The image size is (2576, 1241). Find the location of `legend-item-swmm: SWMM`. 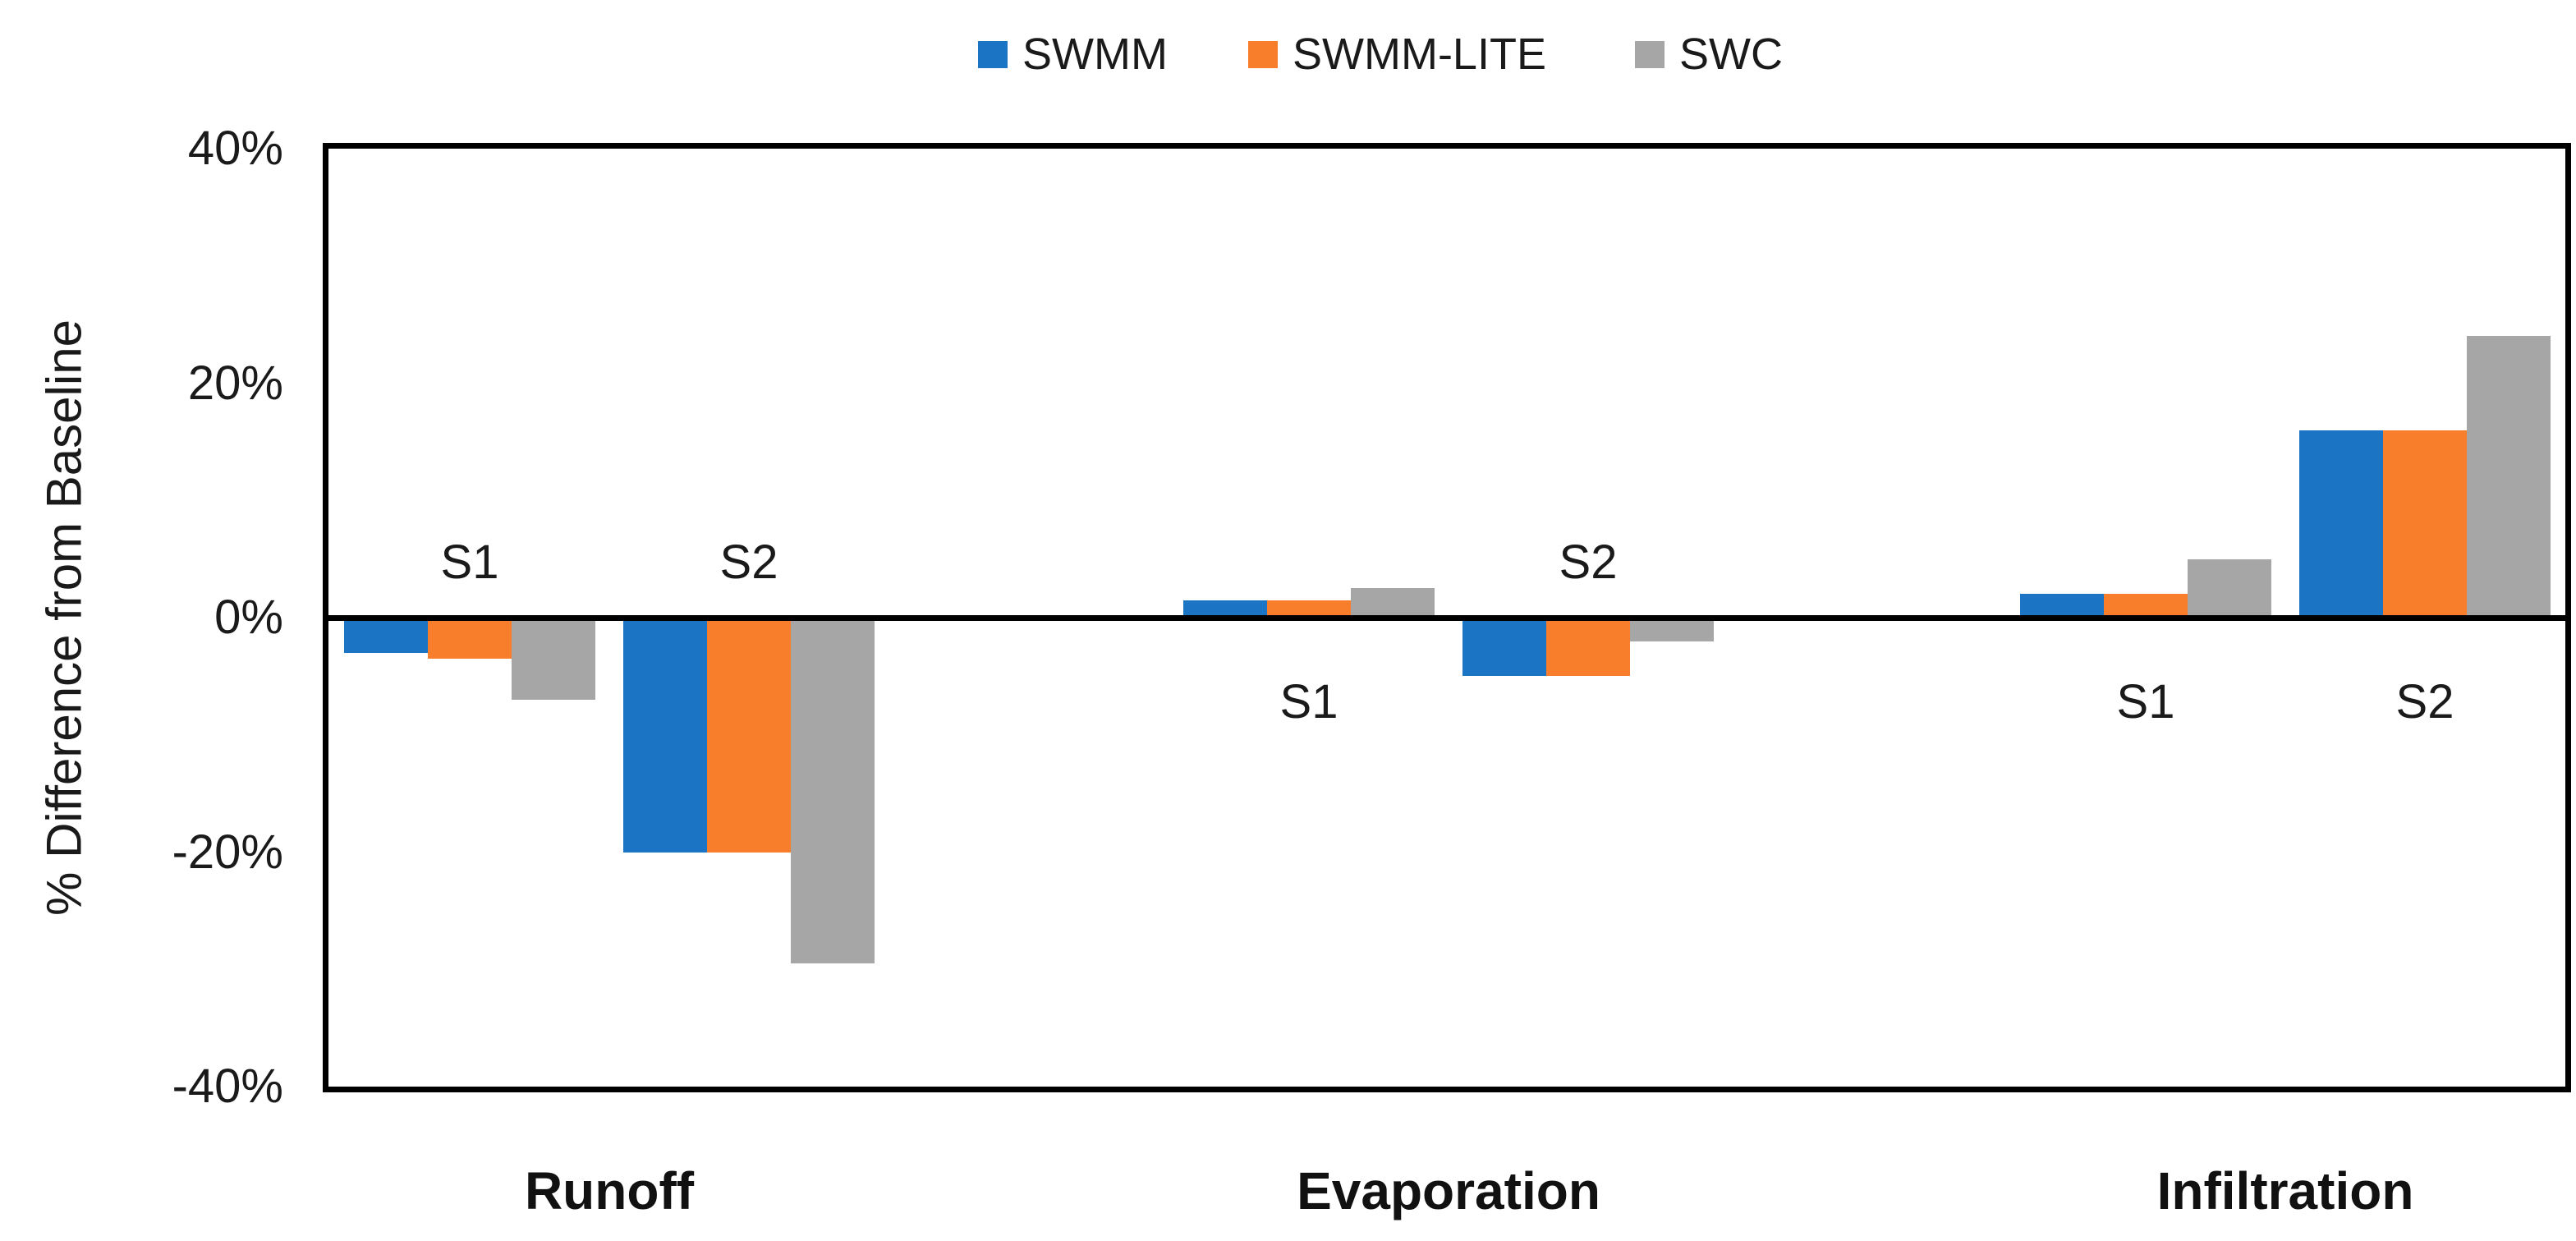

legend-item-swmm: SWMM is located at coordinates (1073, 54).